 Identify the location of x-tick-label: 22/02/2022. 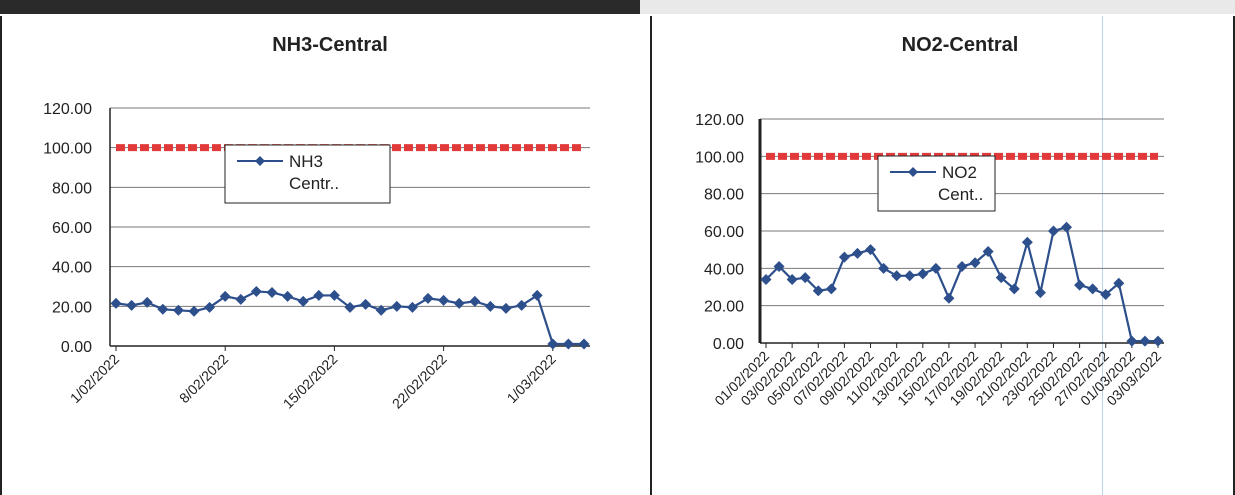
(419, 381).